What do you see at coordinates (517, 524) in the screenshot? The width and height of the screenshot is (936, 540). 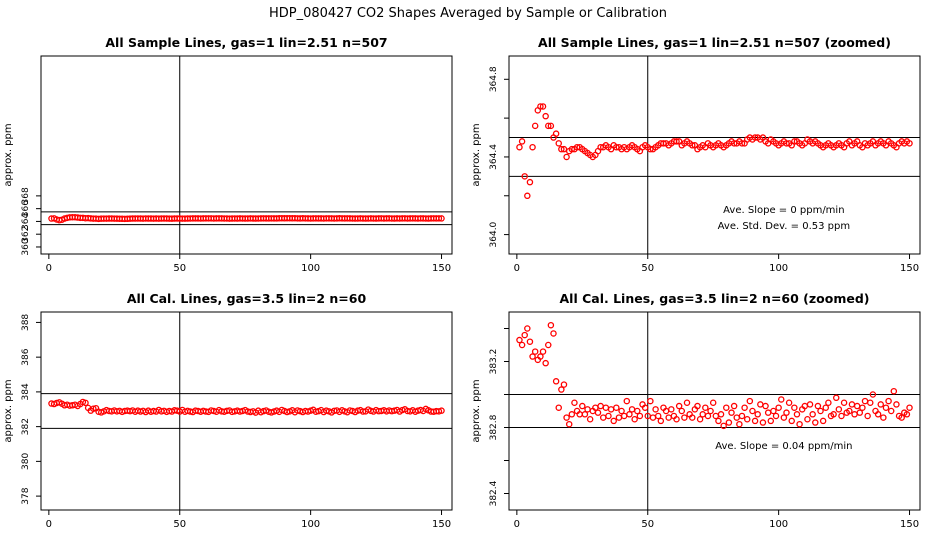 I see `x-tick-label: 0` at bounding box center [517, 524].